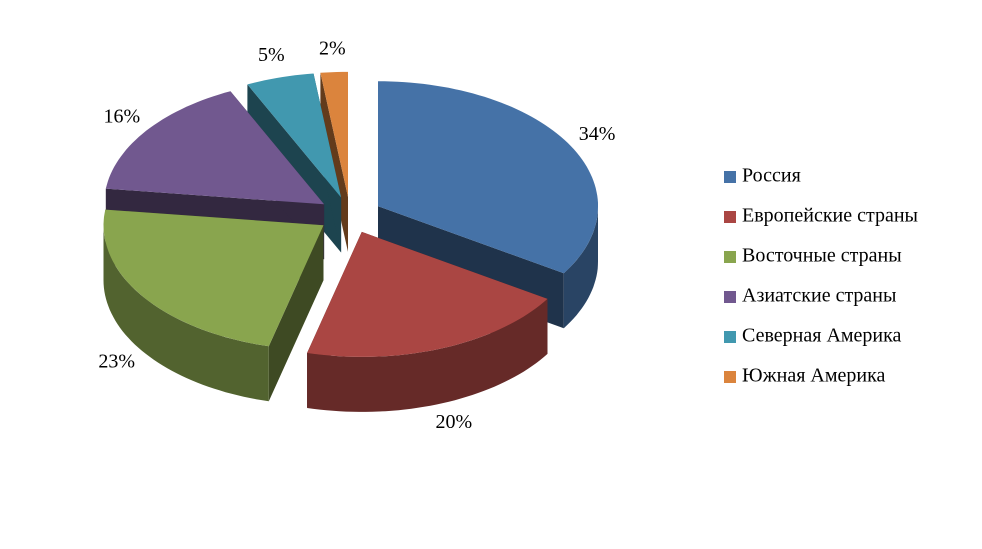 This screenshot has height=549, width=982. I want to click on data-label: 20%, so click(453, 422).